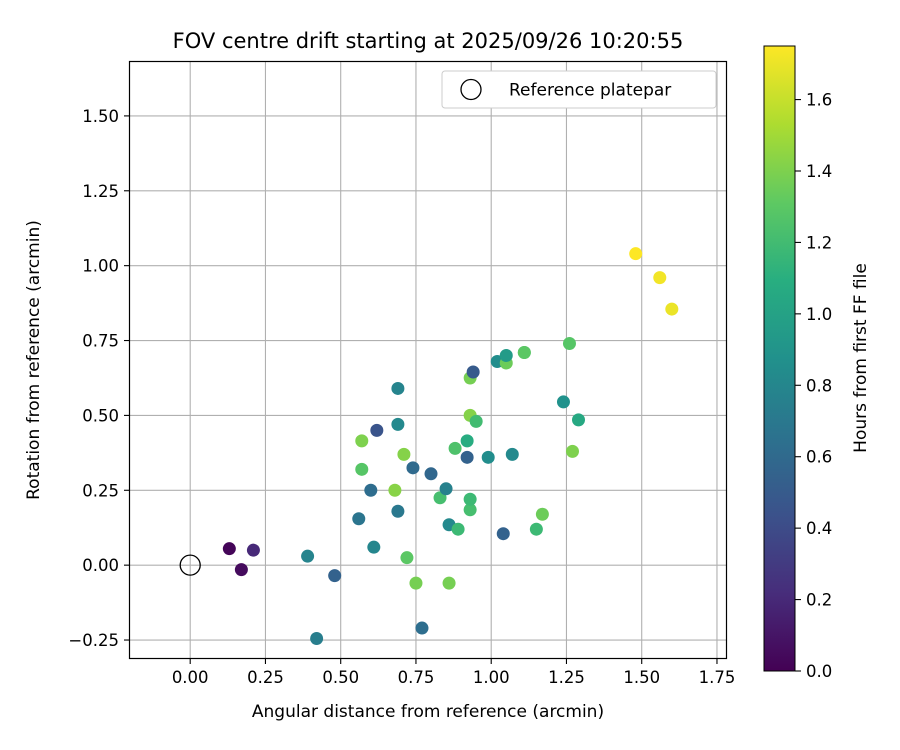  I want to click on y-tick-label: 0.25, so click(100, 490).